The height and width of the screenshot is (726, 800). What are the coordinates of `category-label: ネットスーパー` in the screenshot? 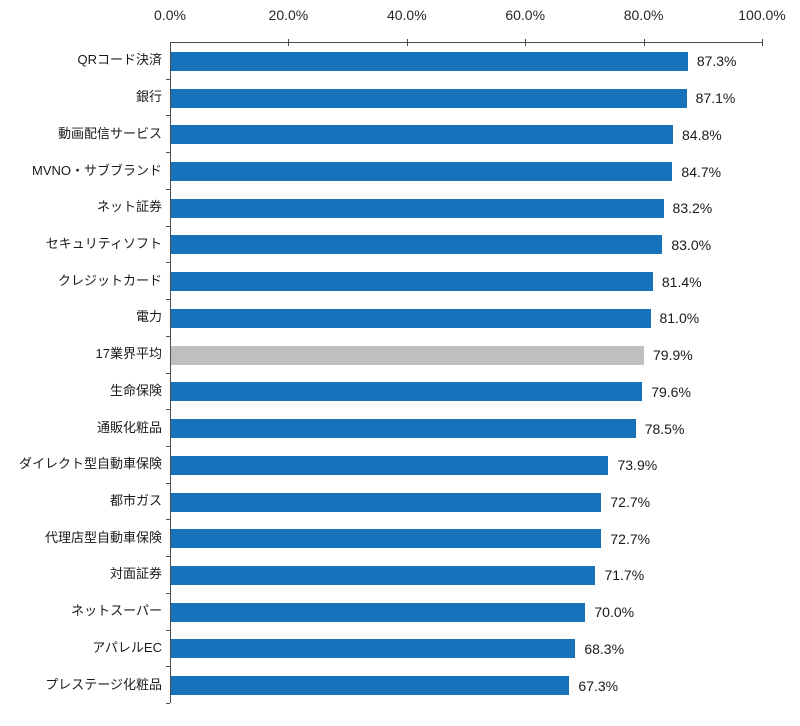 It's located at (116, 611).